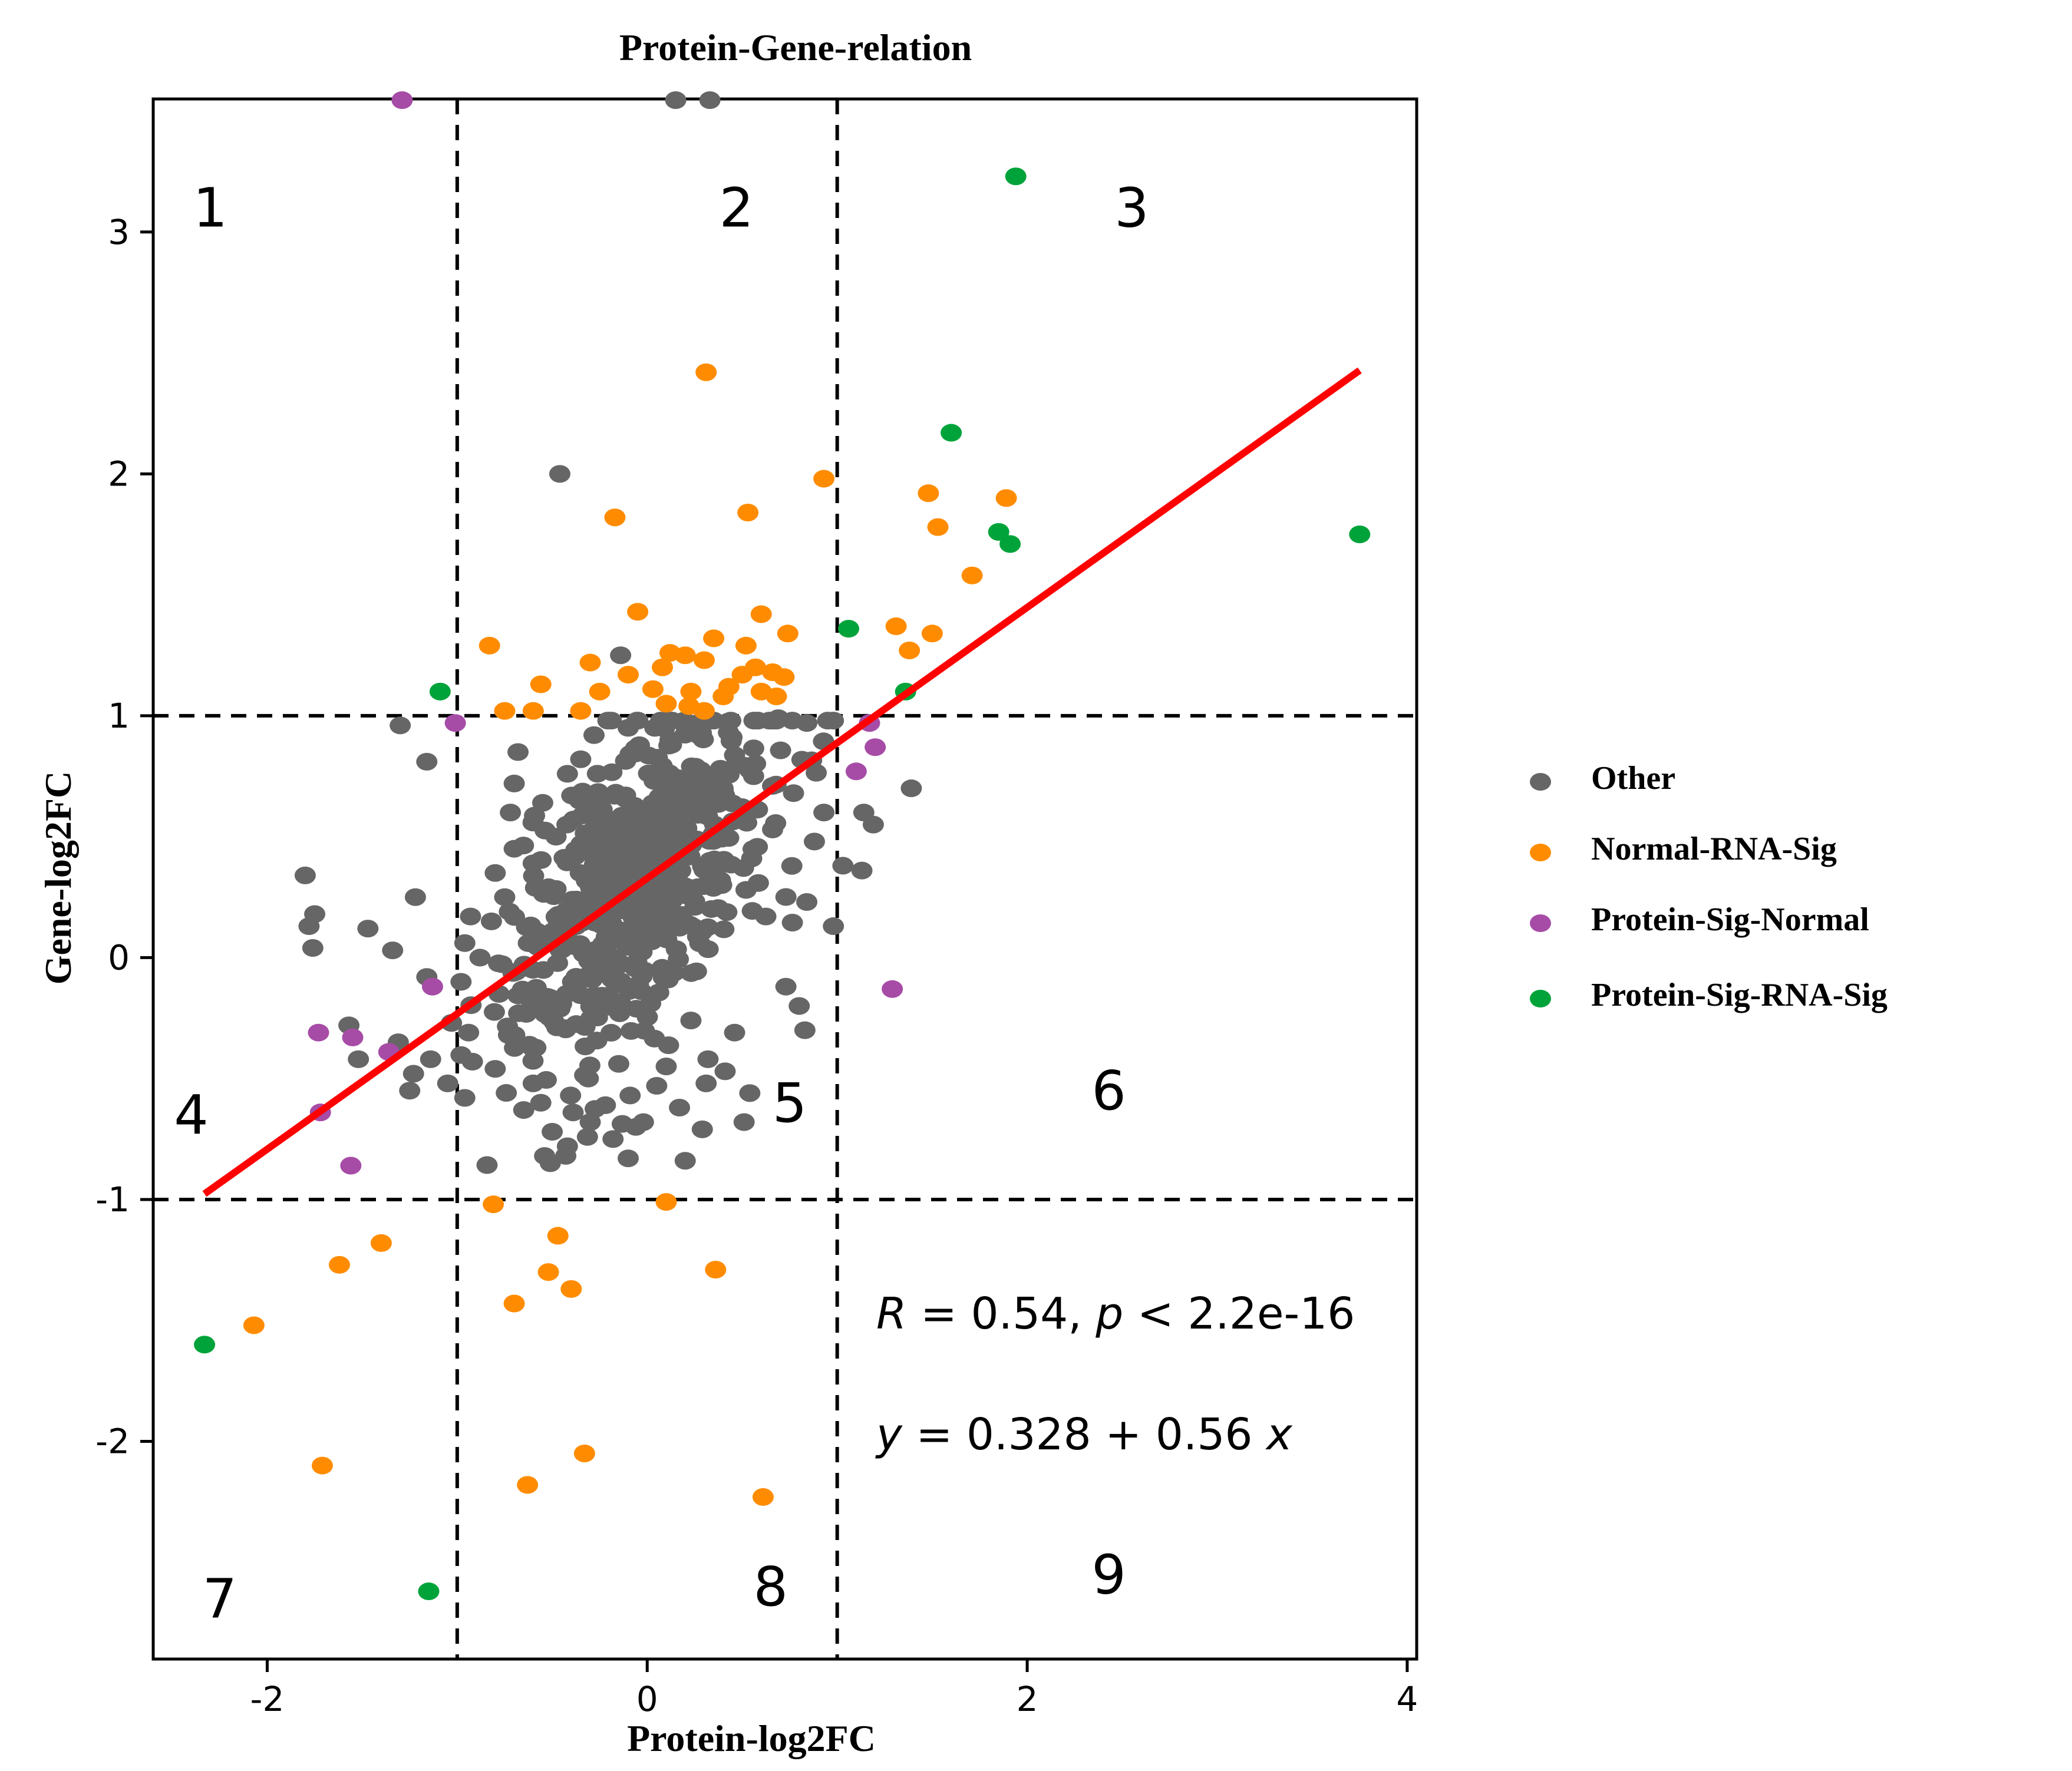 This screenshot has height=1771, width=2072. What do you see at coordinates (119, 474) in the screenshot?
I see `y-tick-label: 2` at bounding box center [119, 474].